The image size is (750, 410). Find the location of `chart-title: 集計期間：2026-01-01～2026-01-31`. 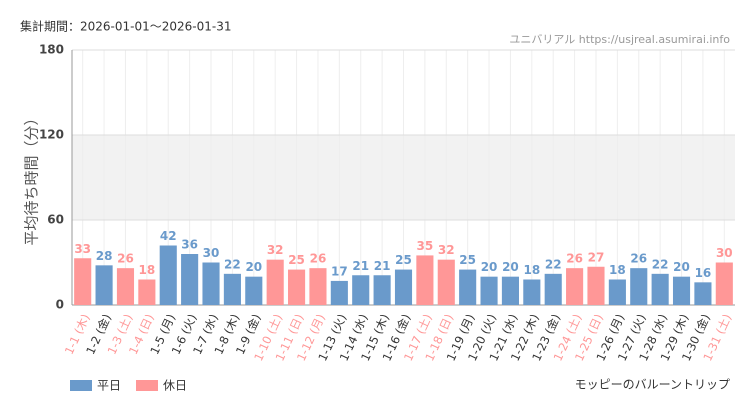

chart-title: 集計期間：2026-01-01～2026-01-31 is located at coordinates (125, 26).